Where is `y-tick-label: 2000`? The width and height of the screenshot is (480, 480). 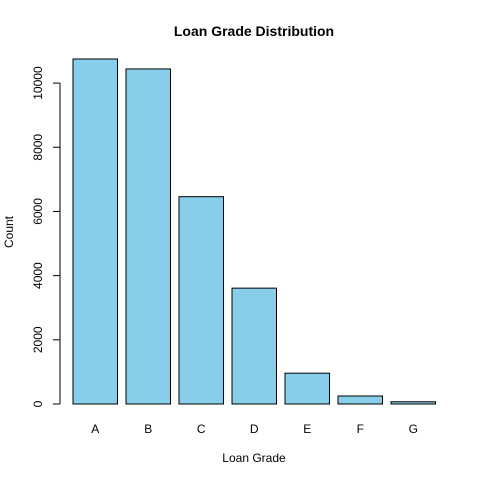
y-tick-label: 2000 is located at coordinates (38, 339).